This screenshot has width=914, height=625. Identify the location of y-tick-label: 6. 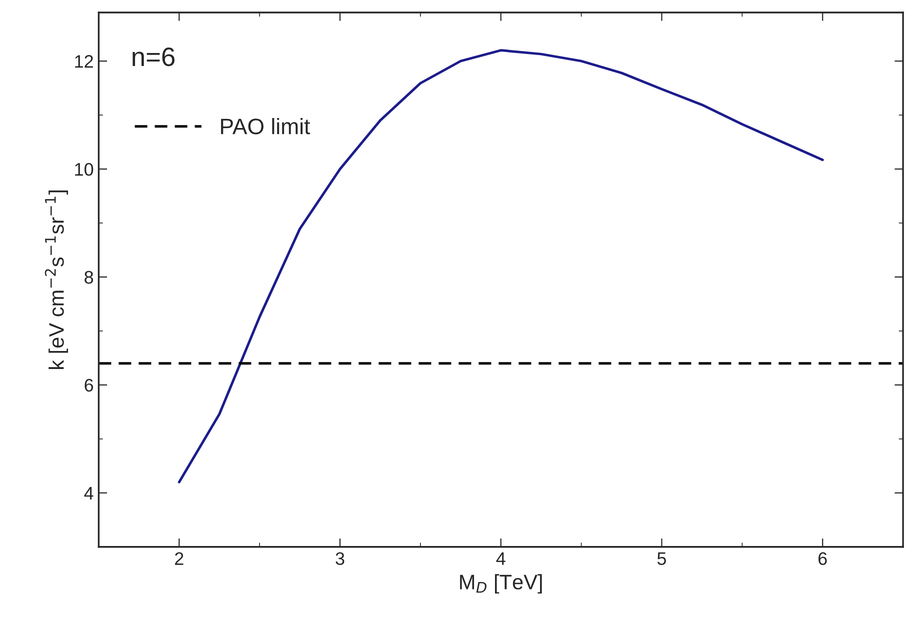
(89, 385).